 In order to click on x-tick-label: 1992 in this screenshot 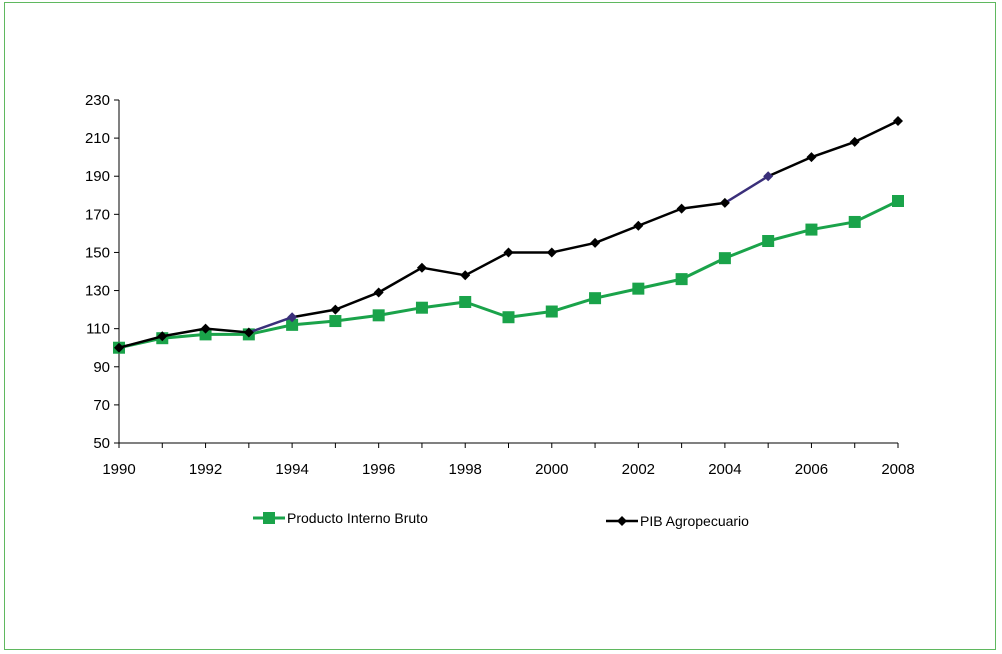, I will do `click(205, 469)`.